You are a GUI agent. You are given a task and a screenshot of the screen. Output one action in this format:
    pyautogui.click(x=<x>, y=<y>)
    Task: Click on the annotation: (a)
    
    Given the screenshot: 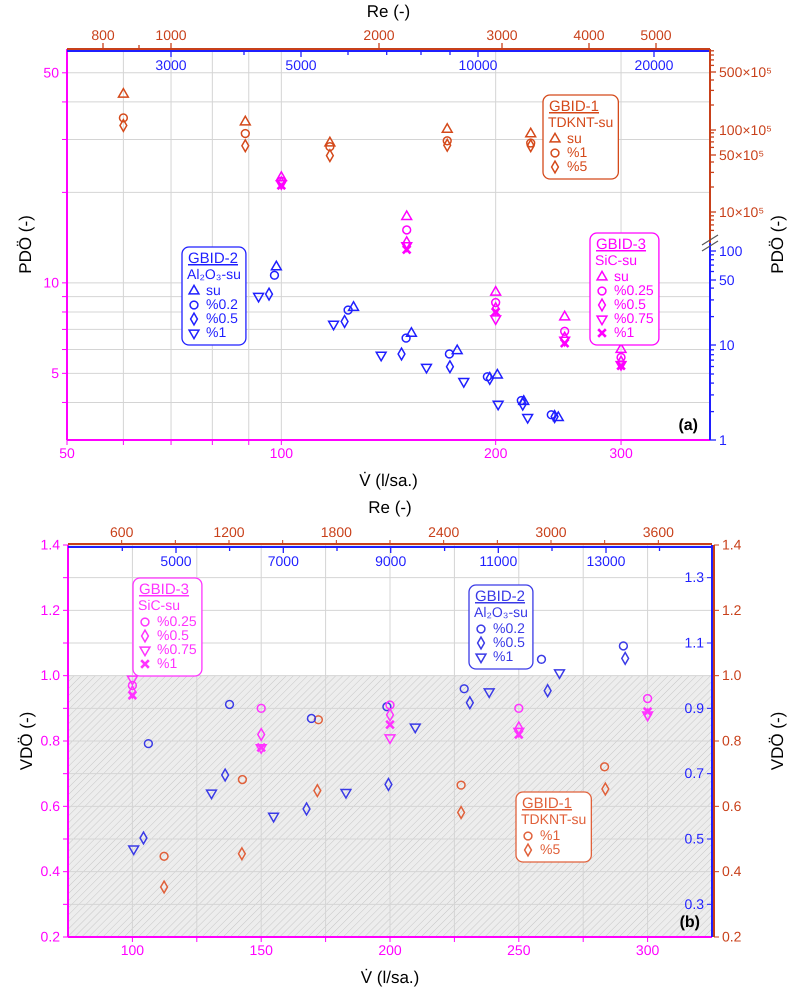 What is the action you would take?
    pyautogui.click(x=688, y=425)
    